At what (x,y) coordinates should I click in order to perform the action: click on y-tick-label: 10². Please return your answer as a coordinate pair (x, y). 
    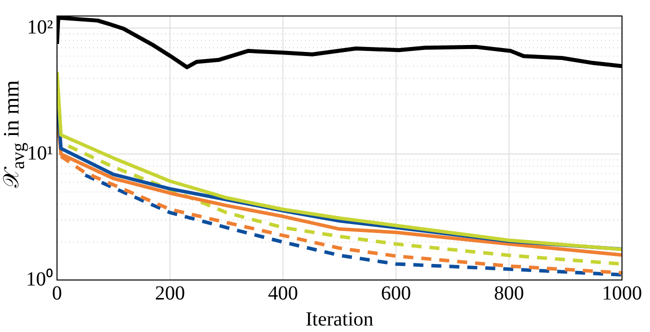
    Looking at the image, I should click on (40, 27).